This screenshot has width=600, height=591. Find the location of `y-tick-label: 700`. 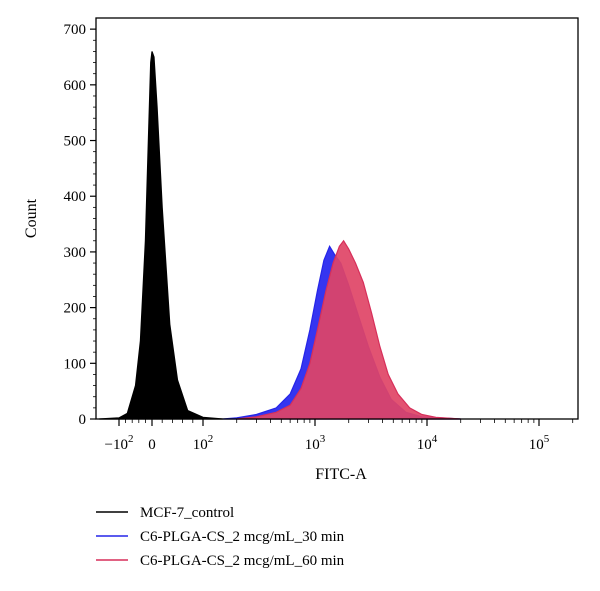

y-tick-label: 700 is located at coordinates (75, 30).